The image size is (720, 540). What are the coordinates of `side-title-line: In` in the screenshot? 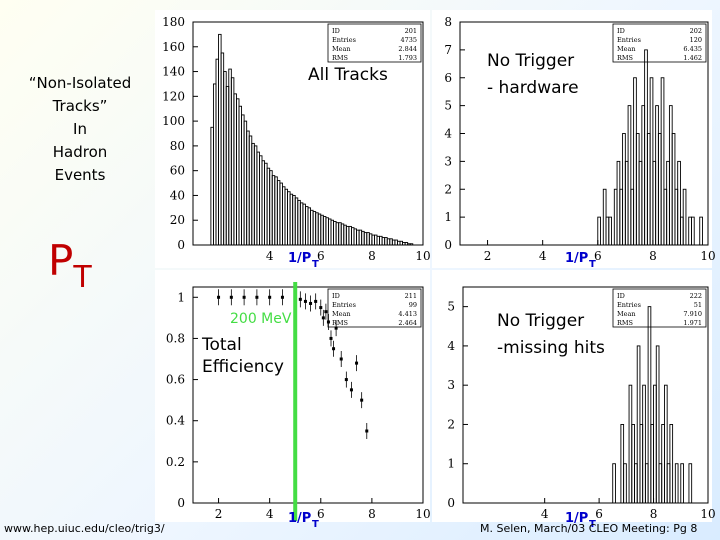 It's located at (80, 129).